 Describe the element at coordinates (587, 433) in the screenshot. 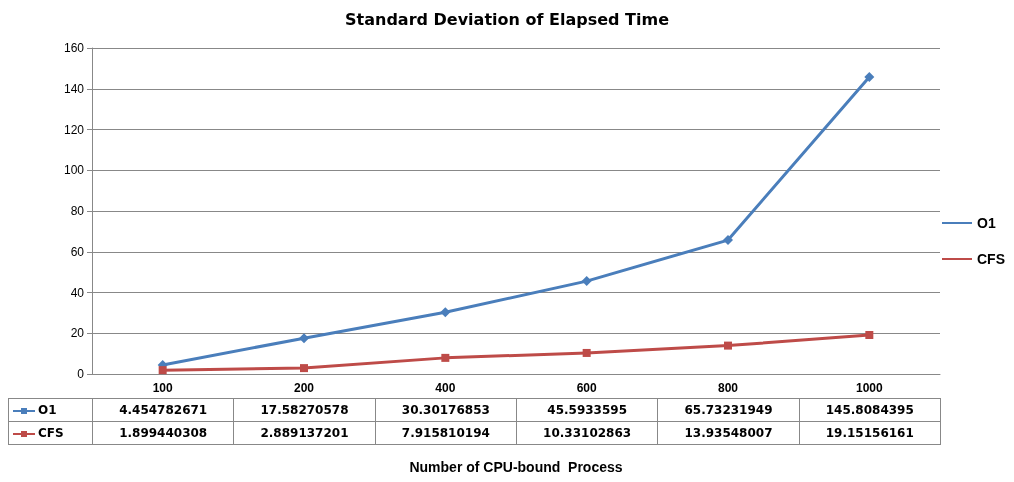

I see `data-label: 10.33102863` at that location.